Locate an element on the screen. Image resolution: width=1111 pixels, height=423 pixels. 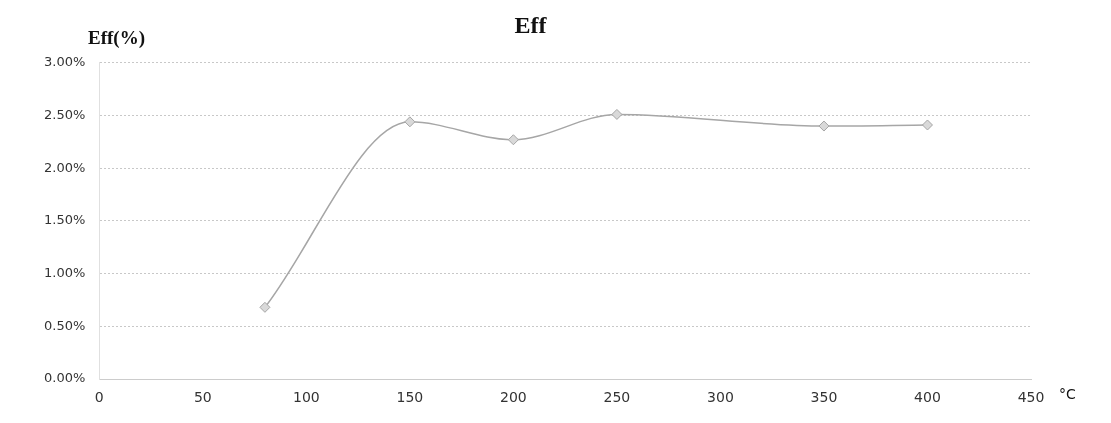
chart-title: Eff is located at coordinates (531, 24).